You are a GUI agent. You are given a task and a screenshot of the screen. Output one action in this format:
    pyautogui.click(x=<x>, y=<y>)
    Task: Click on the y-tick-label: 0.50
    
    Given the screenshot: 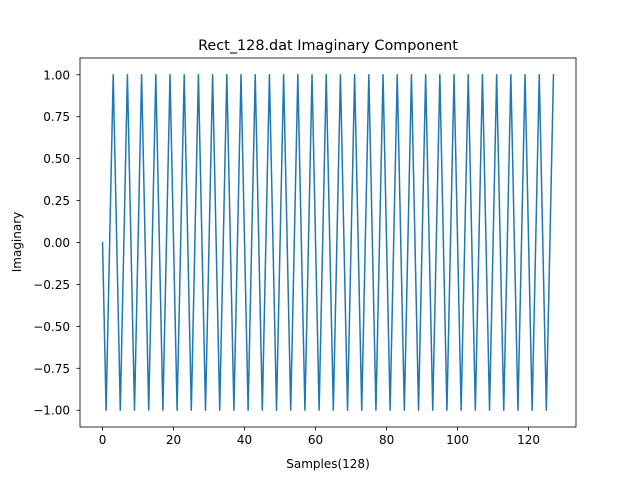 What is the action you would take?
    pyautogui.click(x=56, y=159)
    